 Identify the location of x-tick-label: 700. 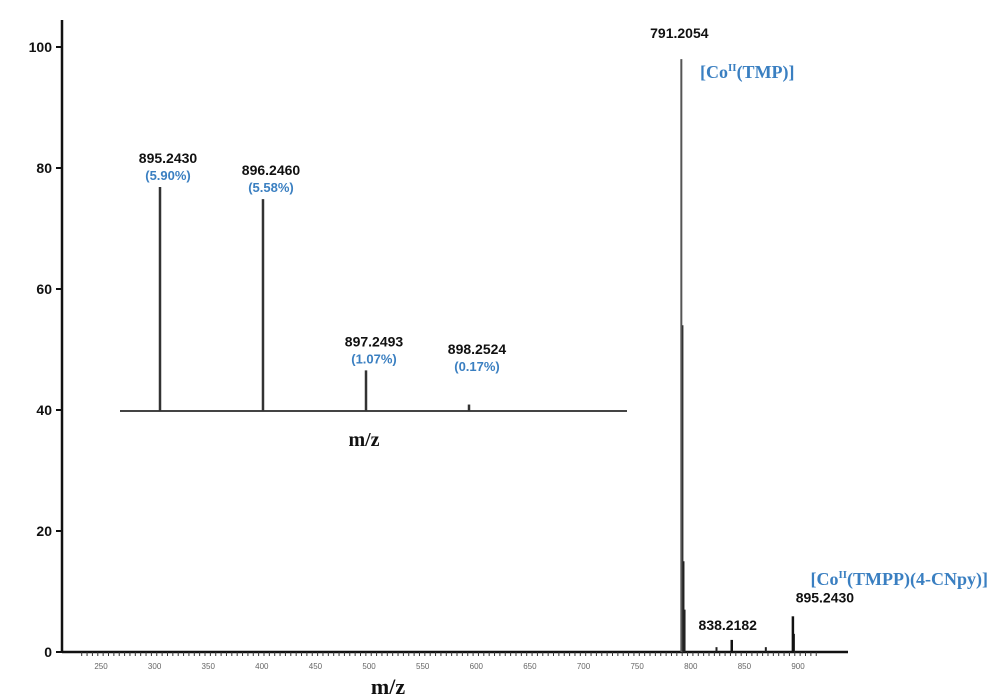
(584, 666).